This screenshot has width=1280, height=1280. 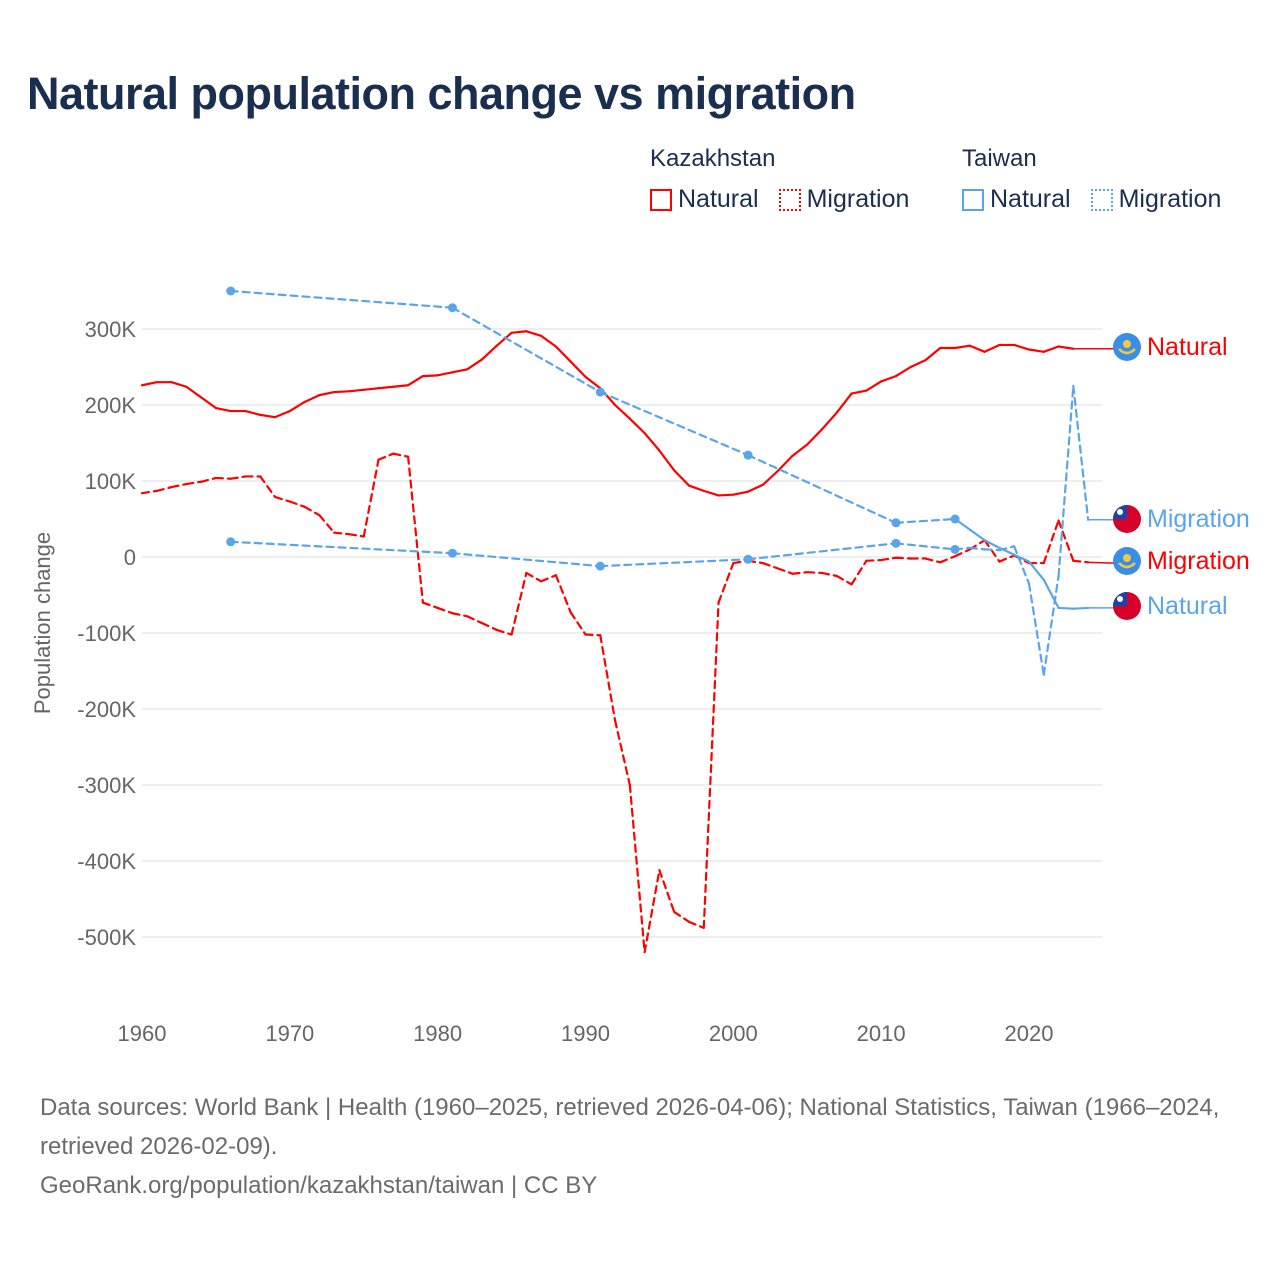 I want to click on end-label-text: Migration, so click(x=1198, y=561).